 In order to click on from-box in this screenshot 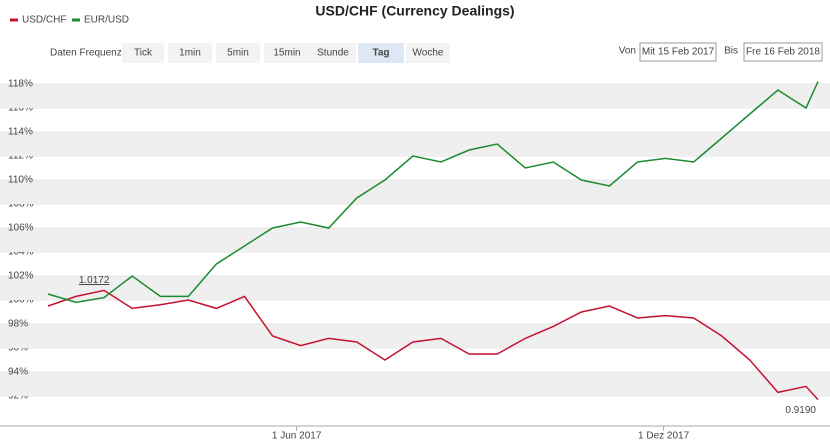, I will do `click(678, 52)`.